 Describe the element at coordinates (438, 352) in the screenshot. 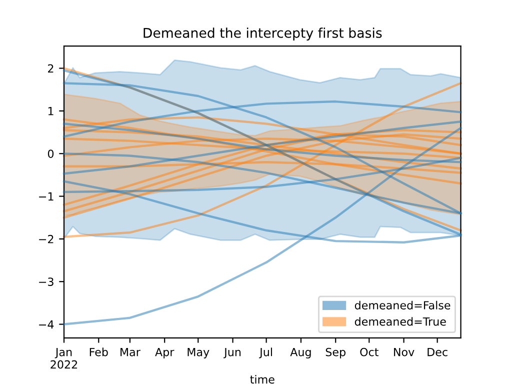

I see `x-tick-label: Dec` at that location.